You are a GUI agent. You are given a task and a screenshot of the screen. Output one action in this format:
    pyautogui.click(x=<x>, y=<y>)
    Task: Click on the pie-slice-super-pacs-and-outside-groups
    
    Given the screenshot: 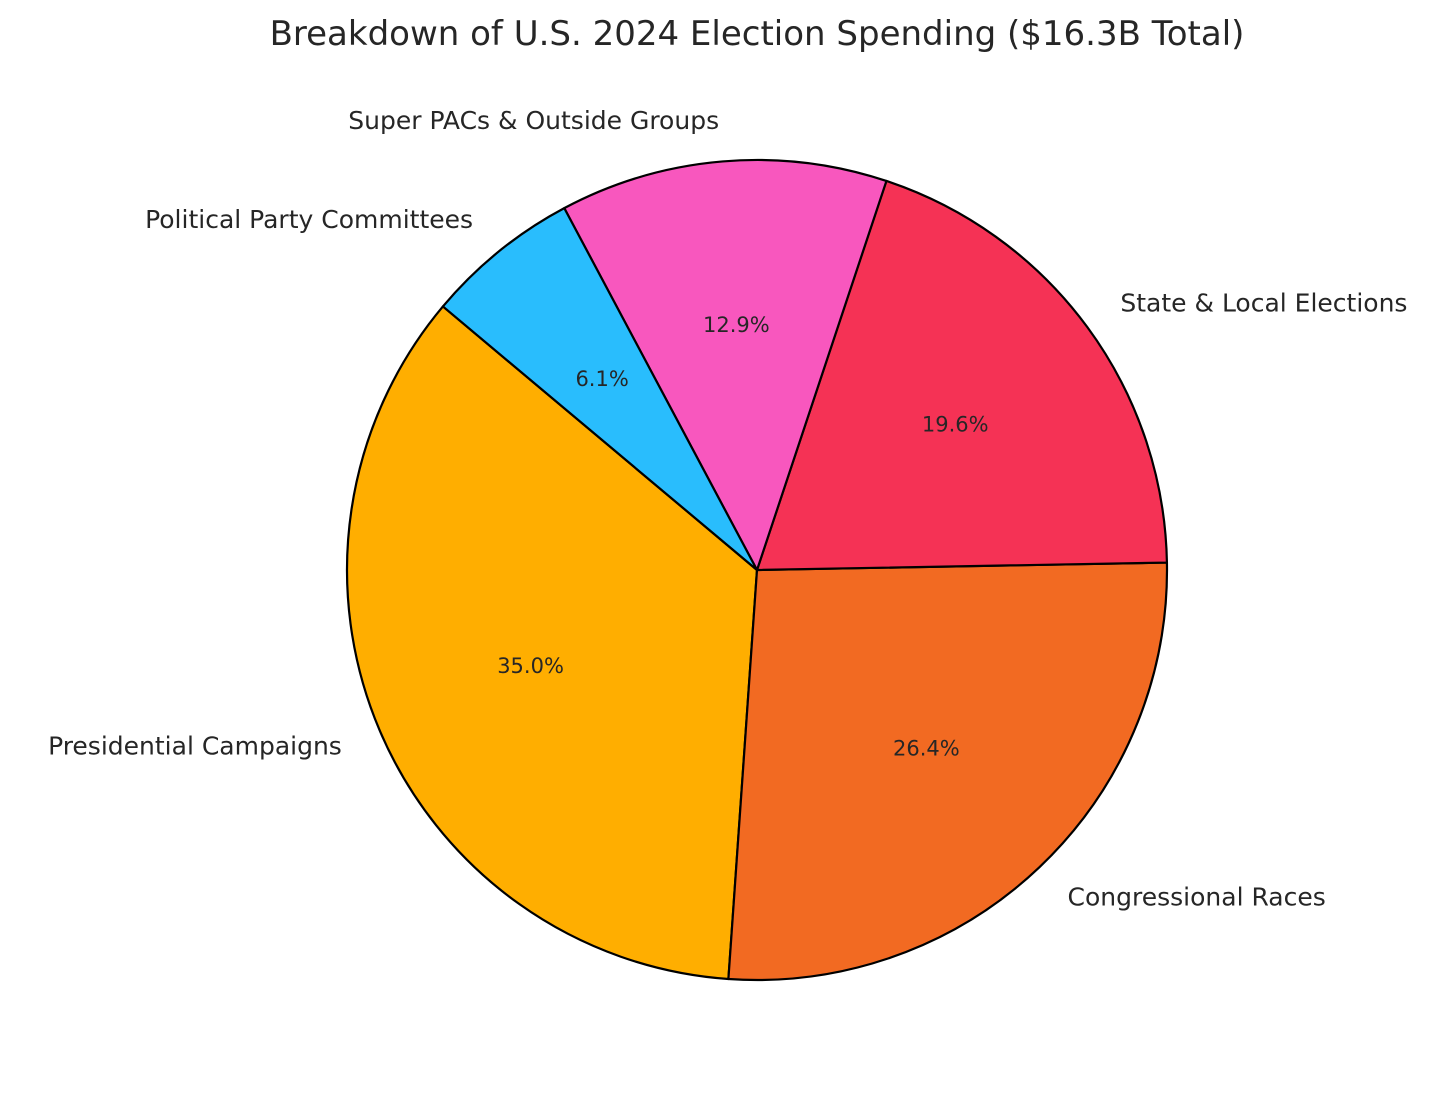 What is the action you would take?
    pyautogui.click(x=725, y=365)
    